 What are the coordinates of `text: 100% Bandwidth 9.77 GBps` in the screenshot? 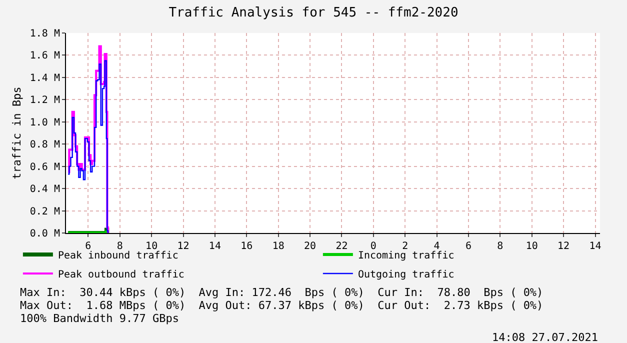 It's located at (99, 318).